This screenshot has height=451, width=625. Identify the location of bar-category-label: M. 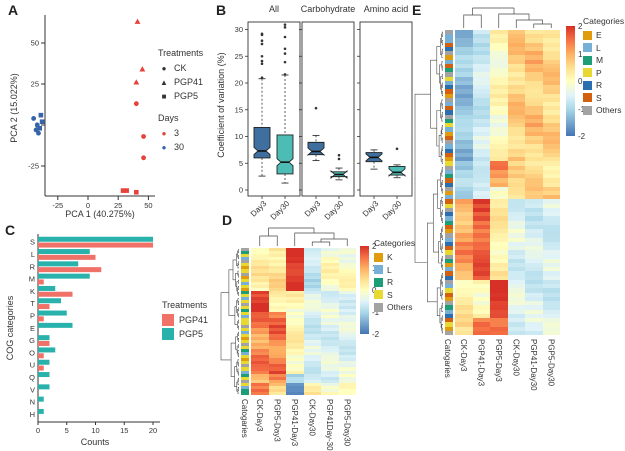
(32, 279).